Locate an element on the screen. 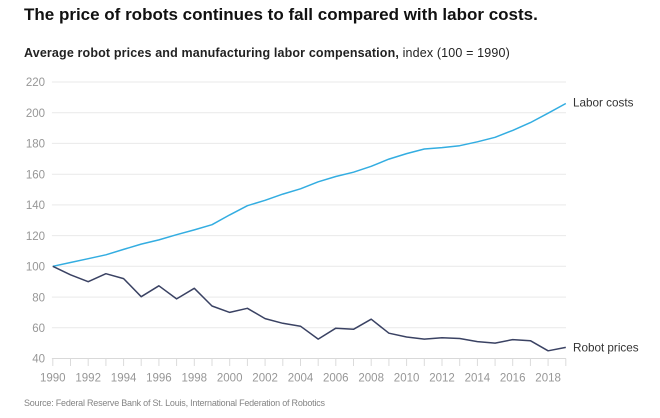 Image resolution: width=660 pixels, height=418 pixels. svg-text: 180 is located at coordinates (35, 145).